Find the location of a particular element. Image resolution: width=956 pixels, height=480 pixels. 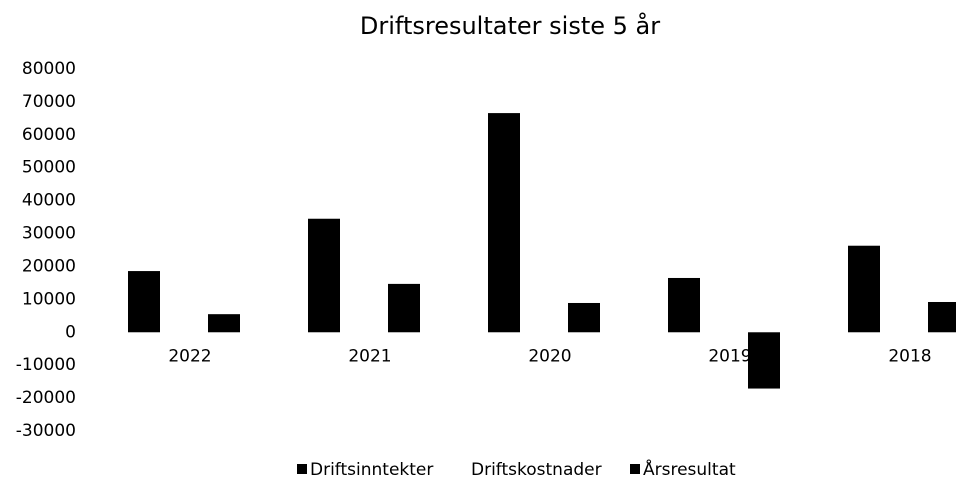

y-tick-label: 10000 is located at coordinates (49, 299).